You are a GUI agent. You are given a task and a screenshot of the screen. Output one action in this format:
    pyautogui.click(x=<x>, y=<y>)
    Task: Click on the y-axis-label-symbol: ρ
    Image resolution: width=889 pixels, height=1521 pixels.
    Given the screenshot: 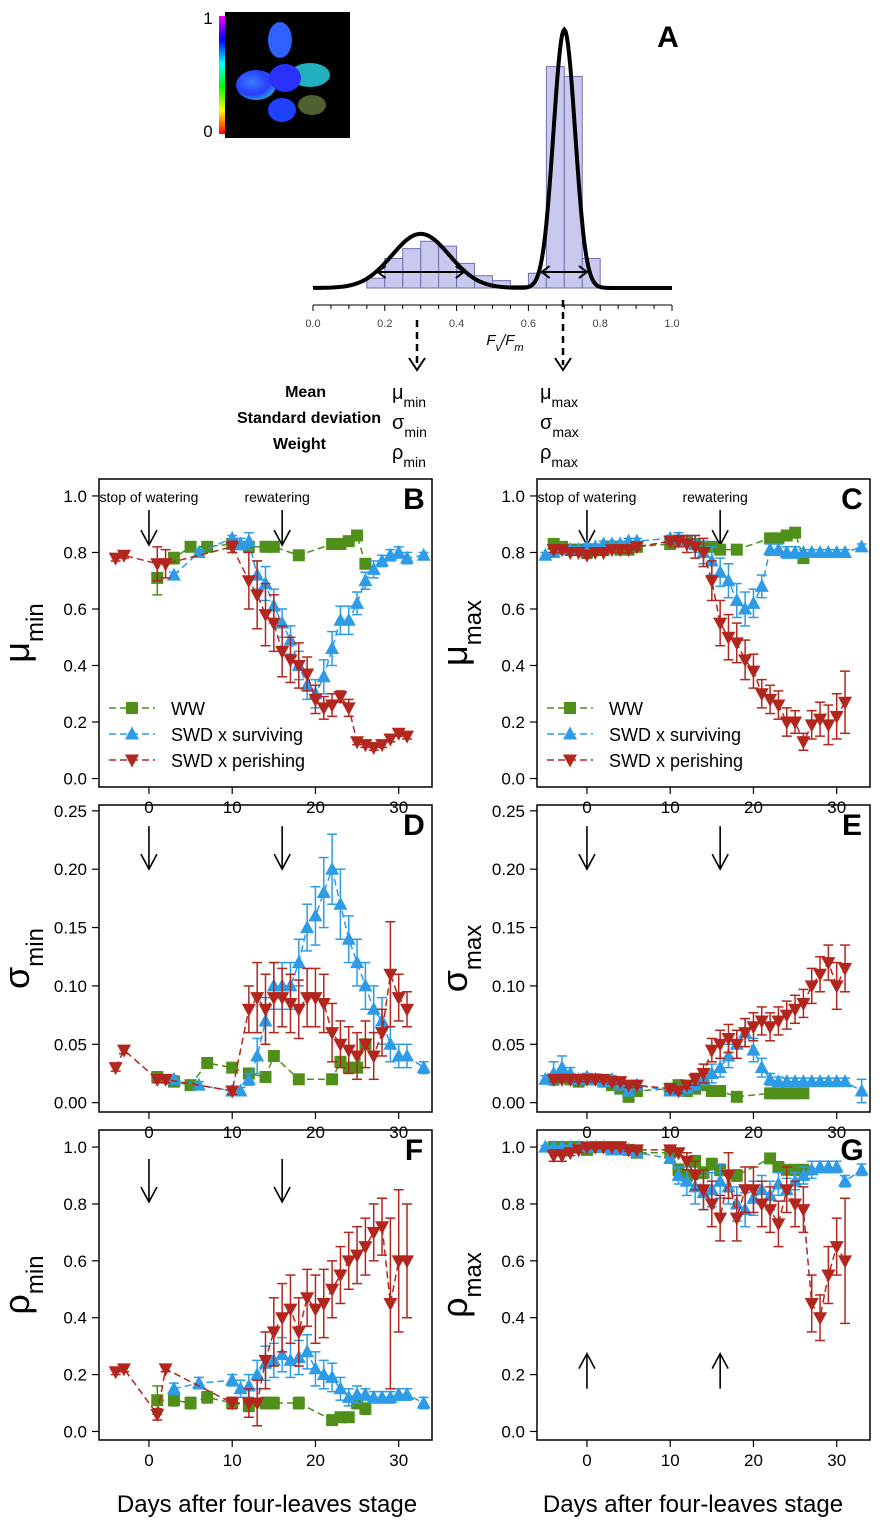 What is the action you would take?
    pyautogui.click(x=18, y=1304)
    